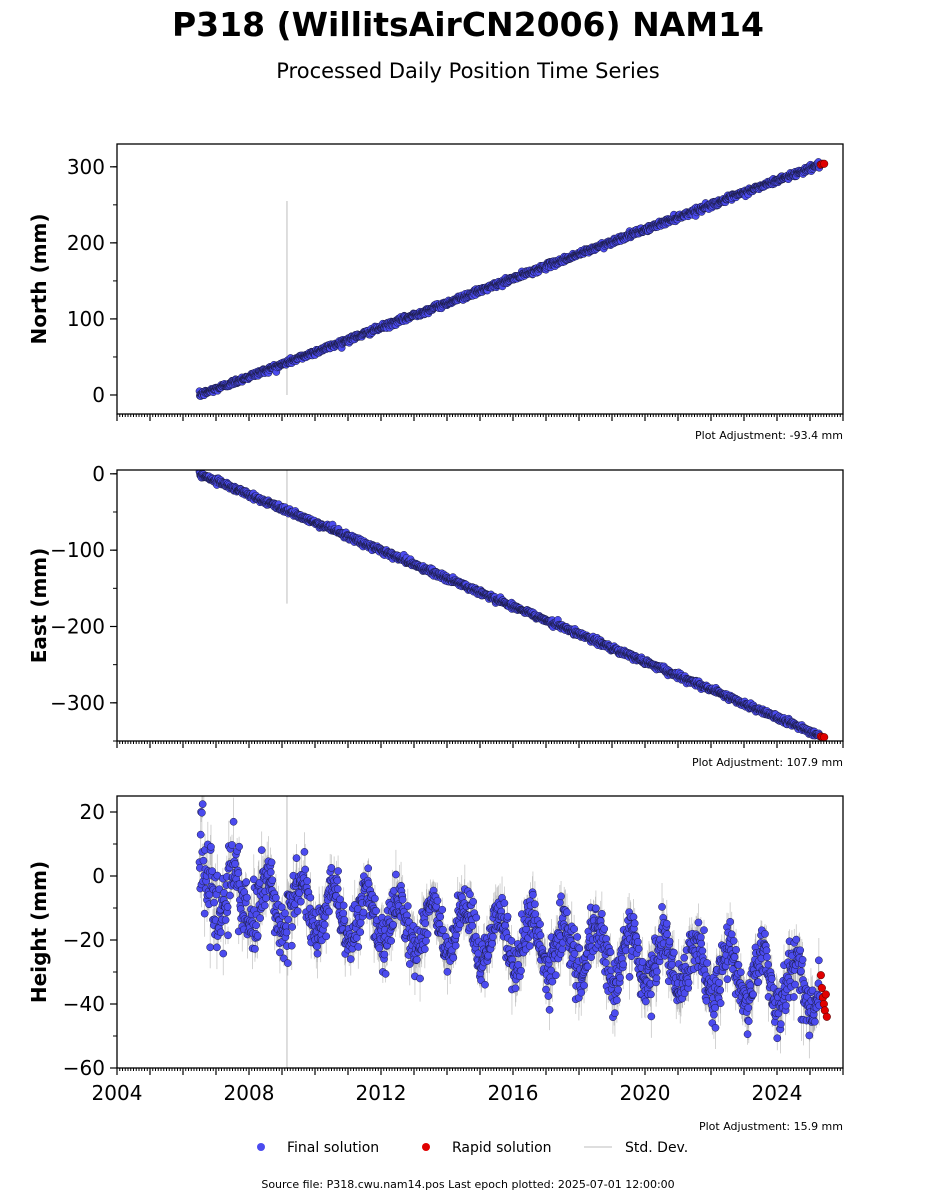 Image resolution: width=937 pixels, height=1200 pixels. Describe the element at coordinates (86, 167) in the screenshot. I see `y-tick-label: 300` at that location.